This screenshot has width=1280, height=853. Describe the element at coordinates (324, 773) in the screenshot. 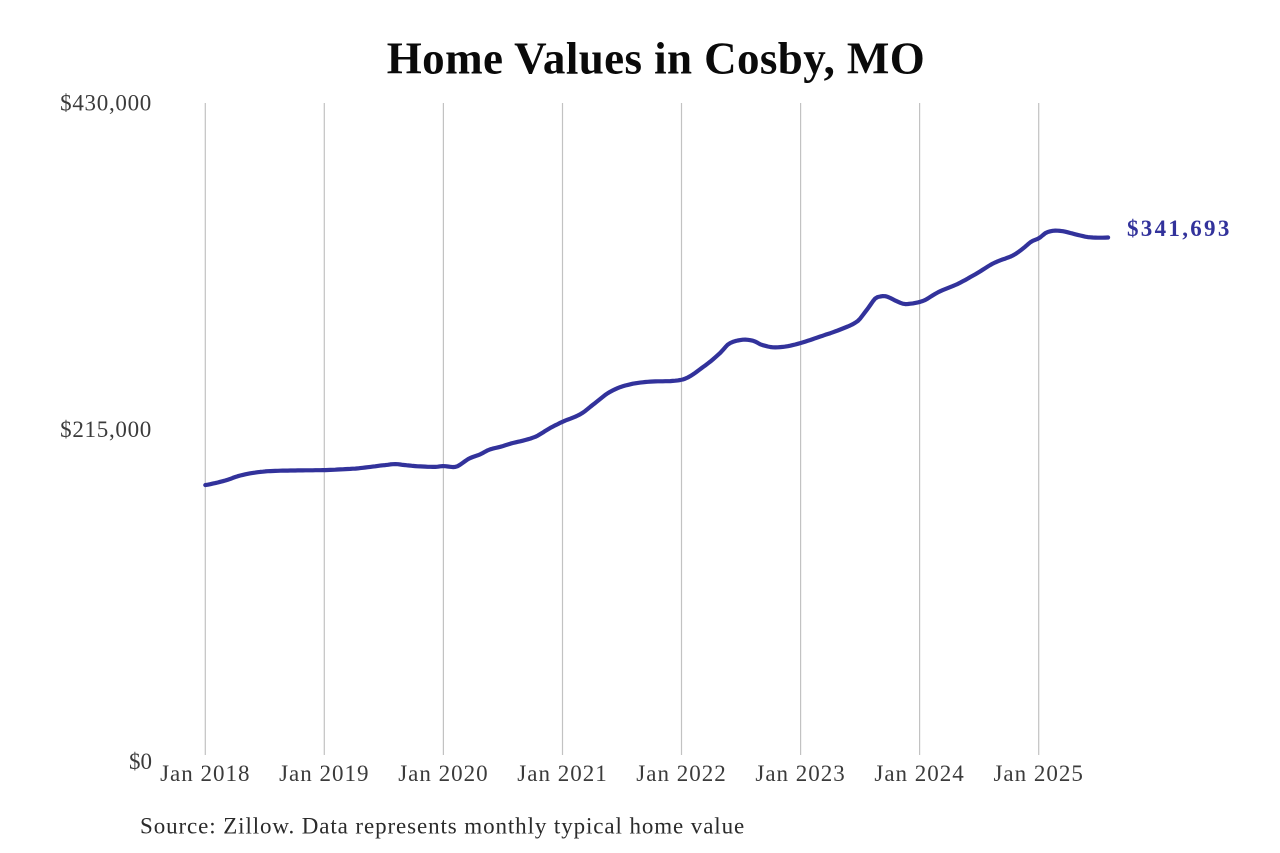

I see `svg-text: Jan 2019` at that location.